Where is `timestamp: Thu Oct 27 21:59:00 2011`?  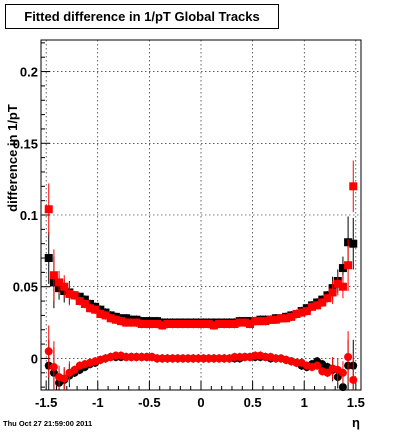
timestamp: Thu Oct 27 21:59:00 2011 is located at coordinates (48, 423).